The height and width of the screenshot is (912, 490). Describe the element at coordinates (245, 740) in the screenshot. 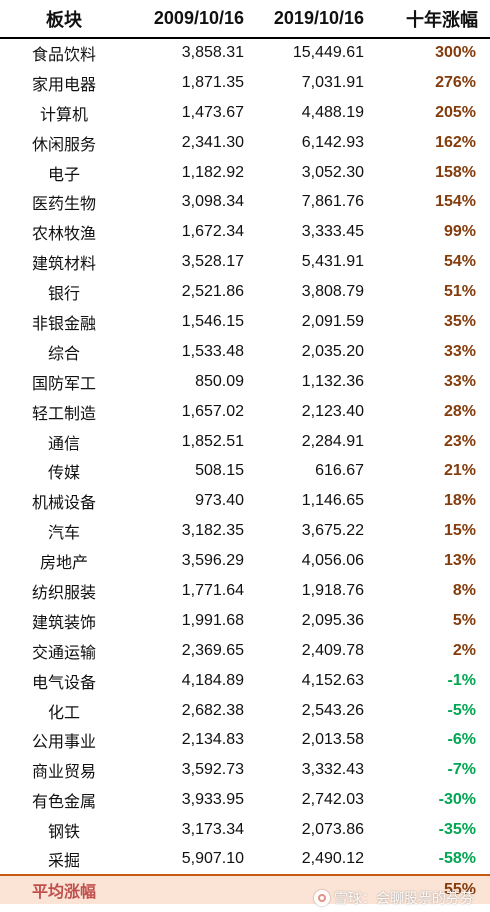

I see `table-row: 公用事业 2,134.83 2,013.58 -6%` at that location.